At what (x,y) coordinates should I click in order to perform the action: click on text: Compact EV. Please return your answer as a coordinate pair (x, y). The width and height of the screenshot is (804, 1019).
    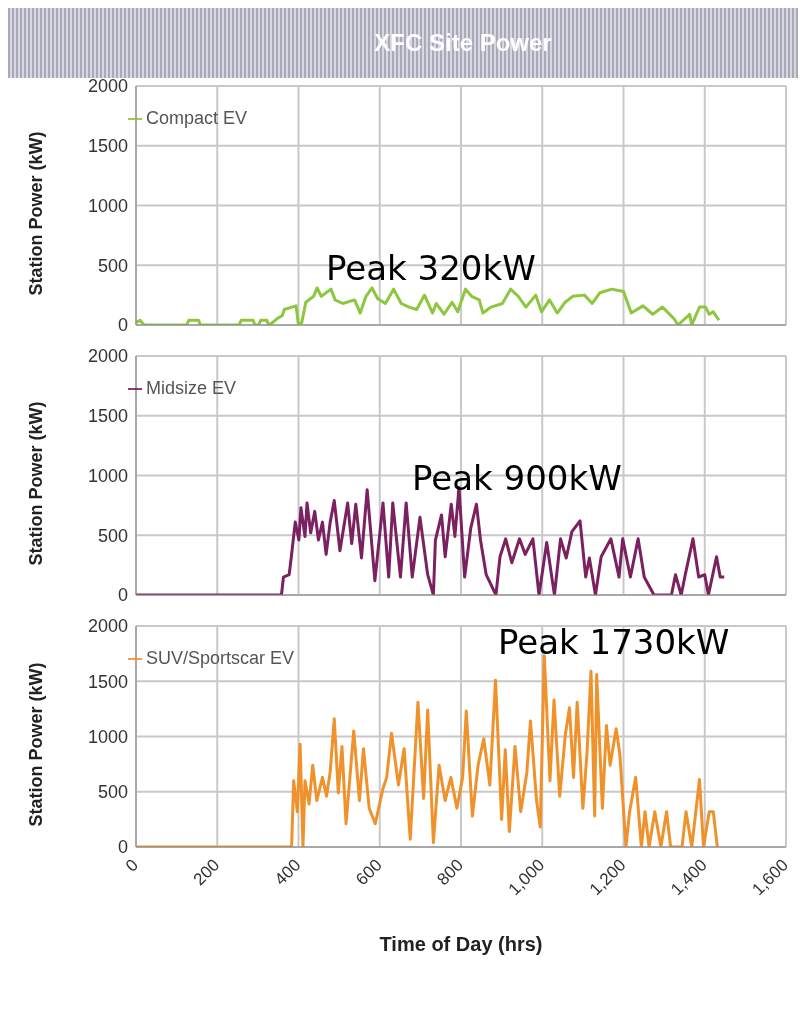
    Looking at the image, I should click on (197, 118).